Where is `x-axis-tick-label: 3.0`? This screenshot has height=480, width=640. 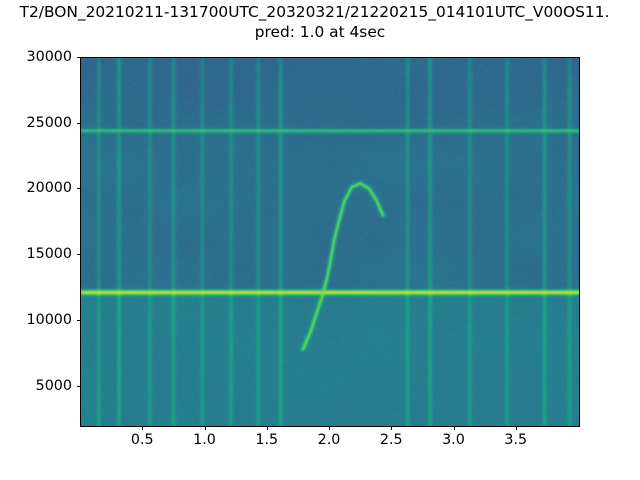
x-axis-tick-label: 3.0 is located at coordinates (453, 440).